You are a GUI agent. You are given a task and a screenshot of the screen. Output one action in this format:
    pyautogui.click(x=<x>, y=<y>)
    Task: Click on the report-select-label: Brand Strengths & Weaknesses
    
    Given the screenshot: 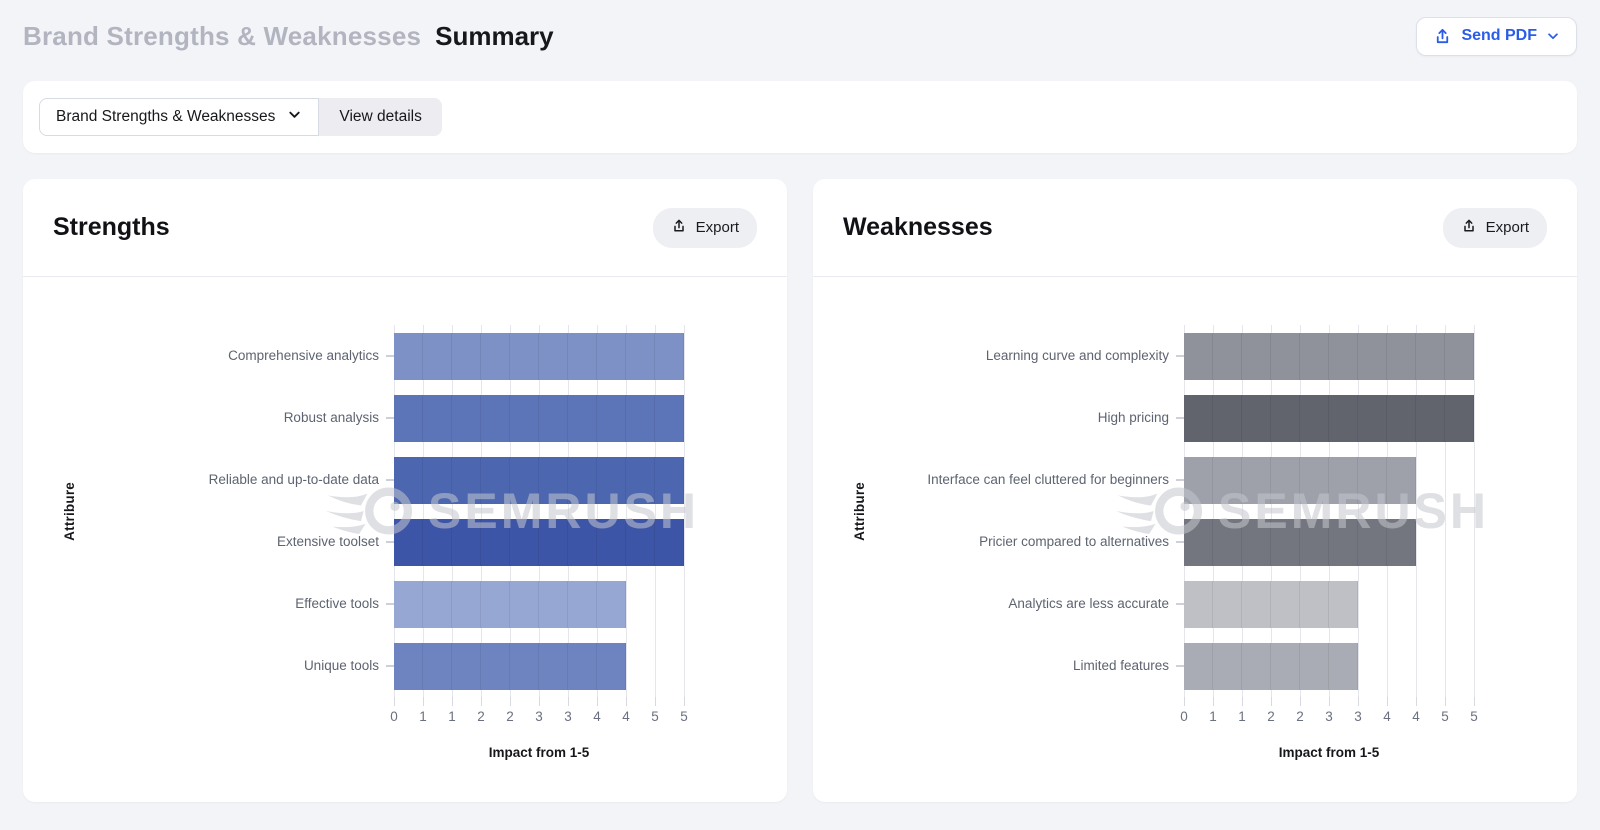 What is the action you would take?
    pyautogui.click(x=166, y=116)
    